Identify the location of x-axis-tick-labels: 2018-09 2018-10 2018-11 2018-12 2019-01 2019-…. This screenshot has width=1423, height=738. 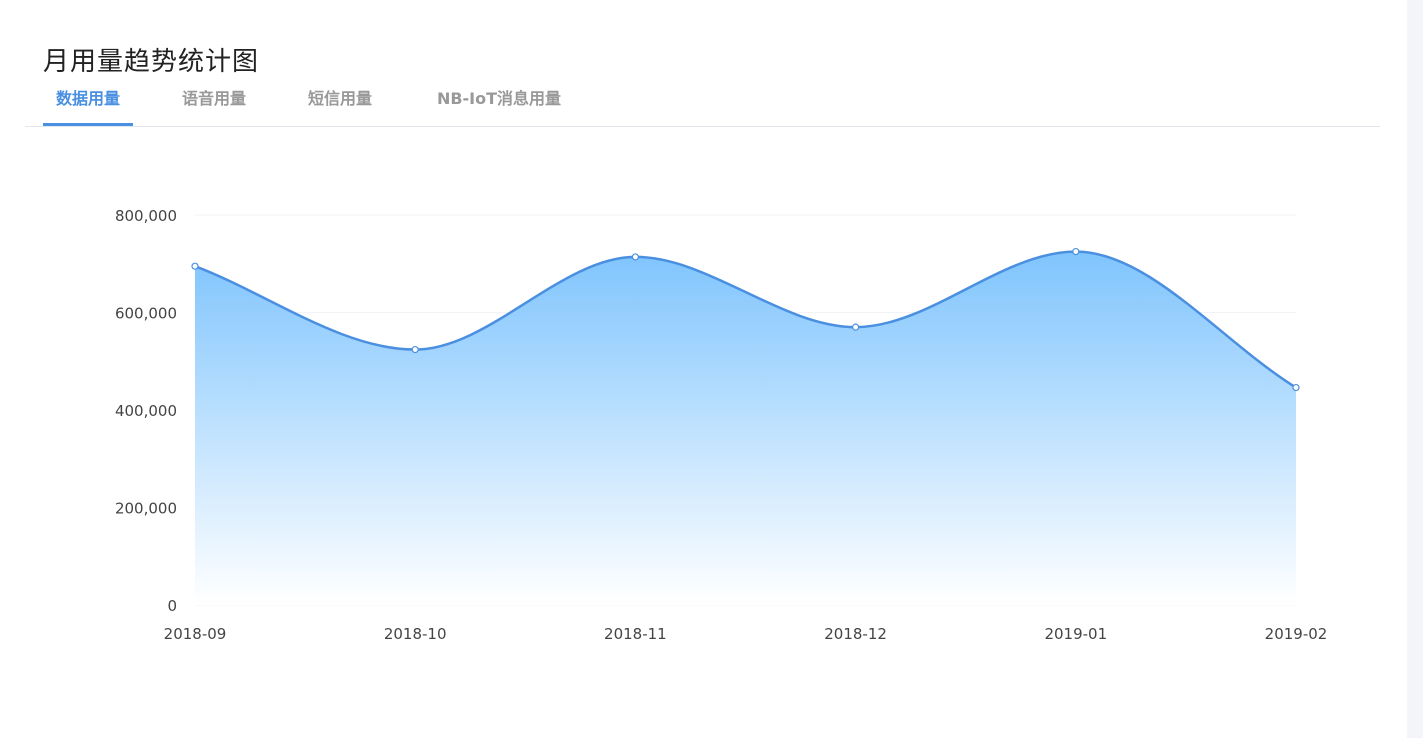
(746, 634).